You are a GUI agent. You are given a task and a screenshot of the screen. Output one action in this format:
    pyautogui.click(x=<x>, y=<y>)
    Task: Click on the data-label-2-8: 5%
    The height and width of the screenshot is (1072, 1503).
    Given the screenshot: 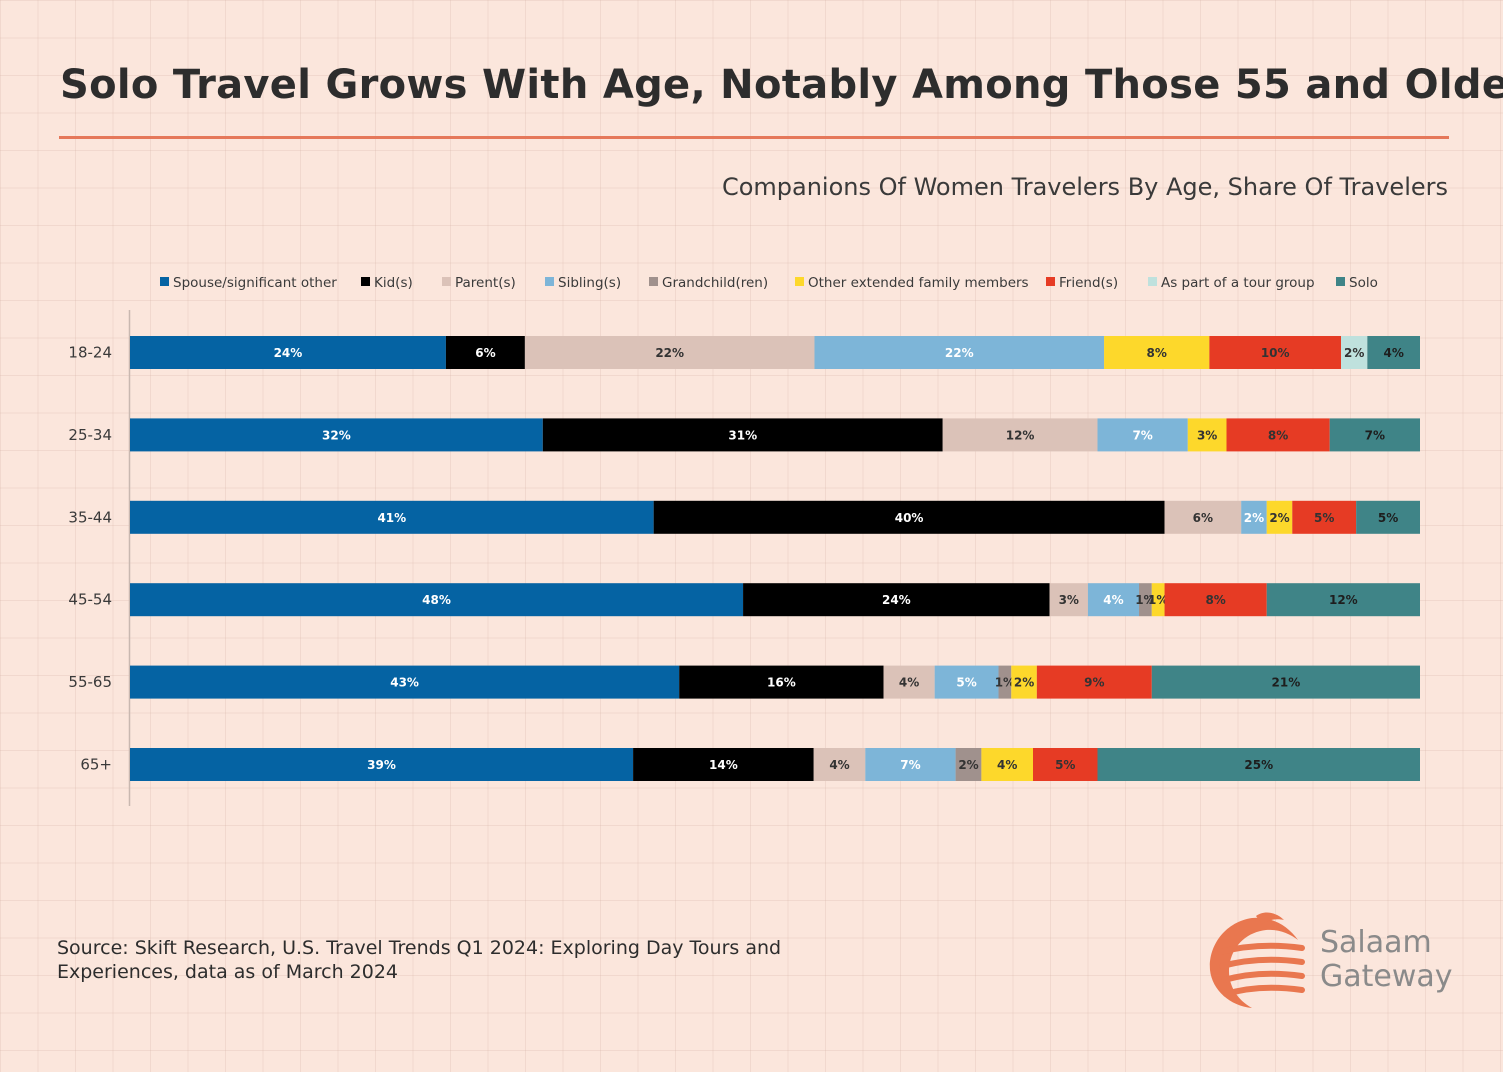 What is the action you would take?
    pyautogui.click(x=1388, y=518)
    